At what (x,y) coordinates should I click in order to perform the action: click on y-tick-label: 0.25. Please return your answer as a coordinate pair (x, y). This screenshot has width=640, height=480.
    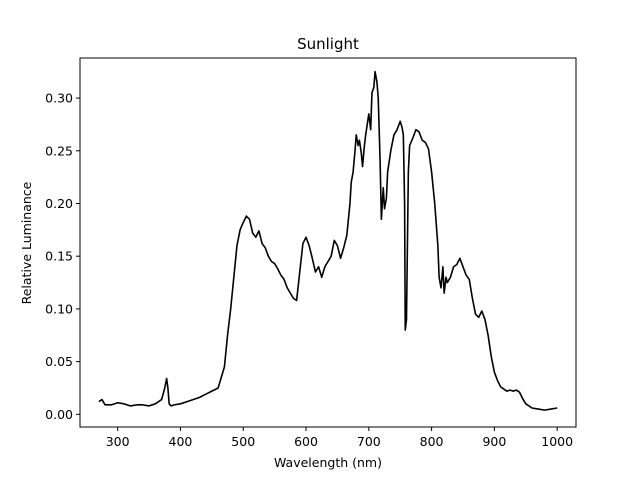
    Looking at the image, I should click on (59, 150).